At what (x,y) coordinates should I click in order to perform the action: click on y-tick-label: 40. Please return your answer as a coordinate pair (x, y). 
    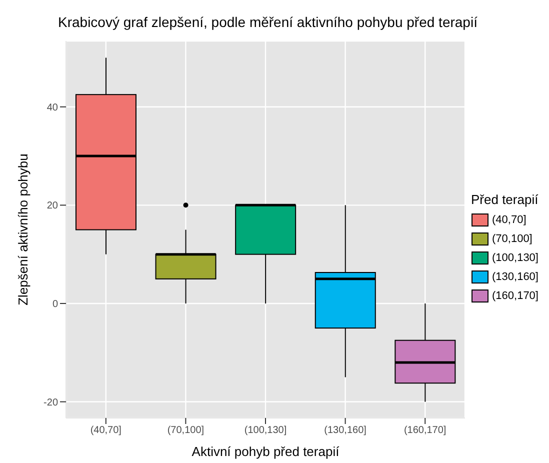
    Looking at the image, I should click on (52, 108).